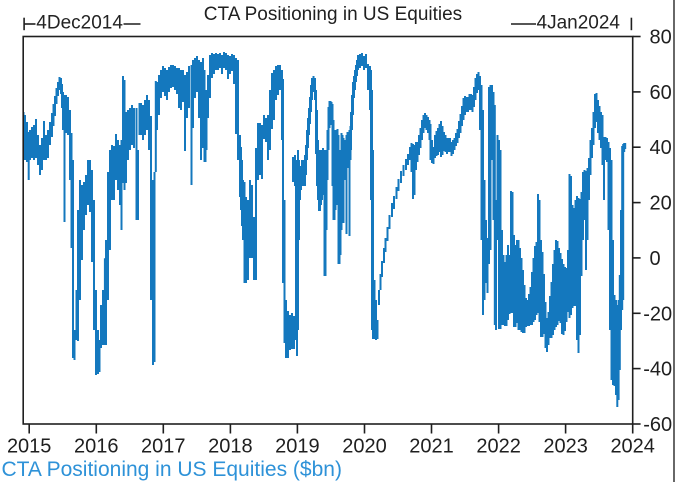 Image resolution: width=675 pixels, height=482 pixels. Describe the element at coordinates (579, 23) in the screenshot. I see `svg-text: 4Jan2024` at that location.